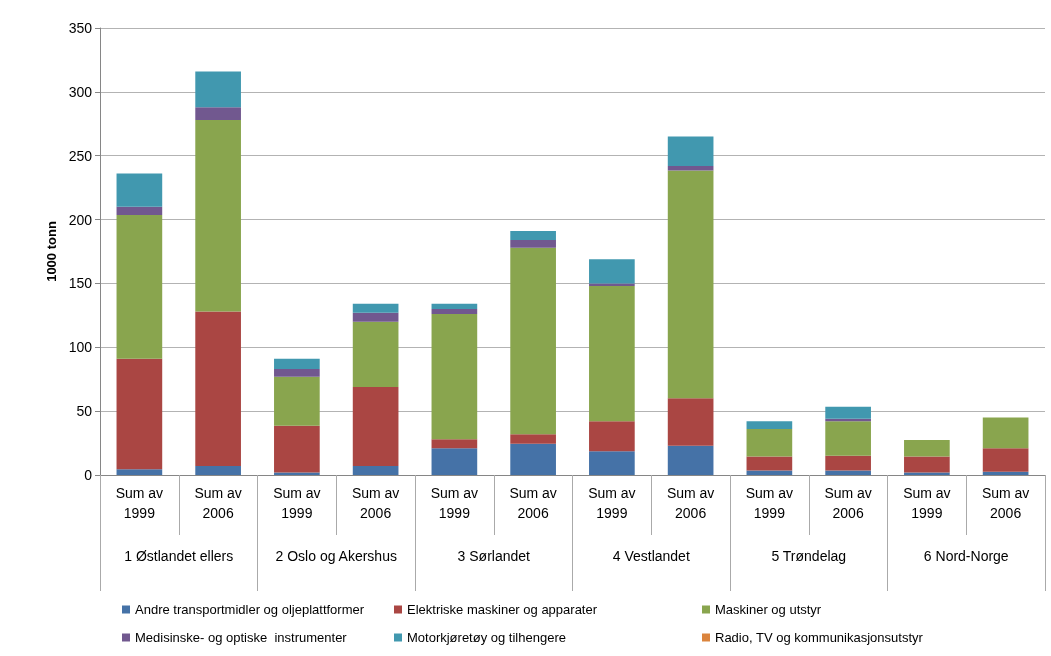 Image resolution: width=1051 pixels, height=656 pixels. What do you see at coordinates (809, 556) in the screenshot?
I see `text: 5 Trøndelag` at bounding box center [809, 556].